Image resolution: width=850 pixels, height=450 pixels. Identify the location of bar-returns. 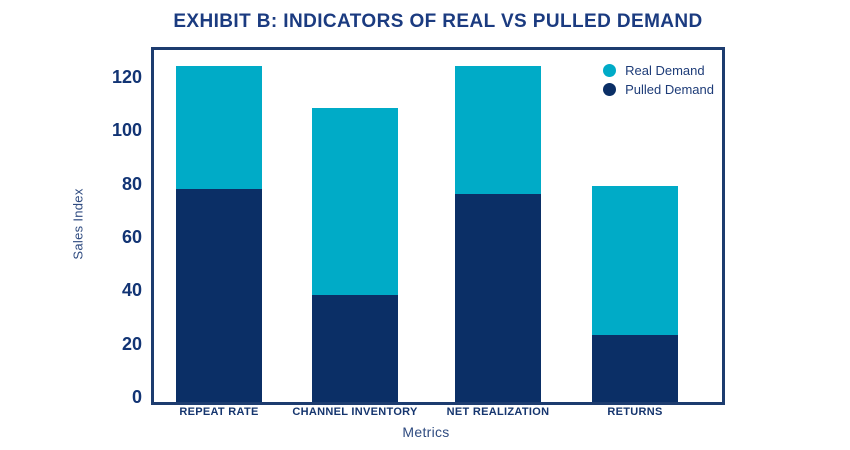
(635, 294).